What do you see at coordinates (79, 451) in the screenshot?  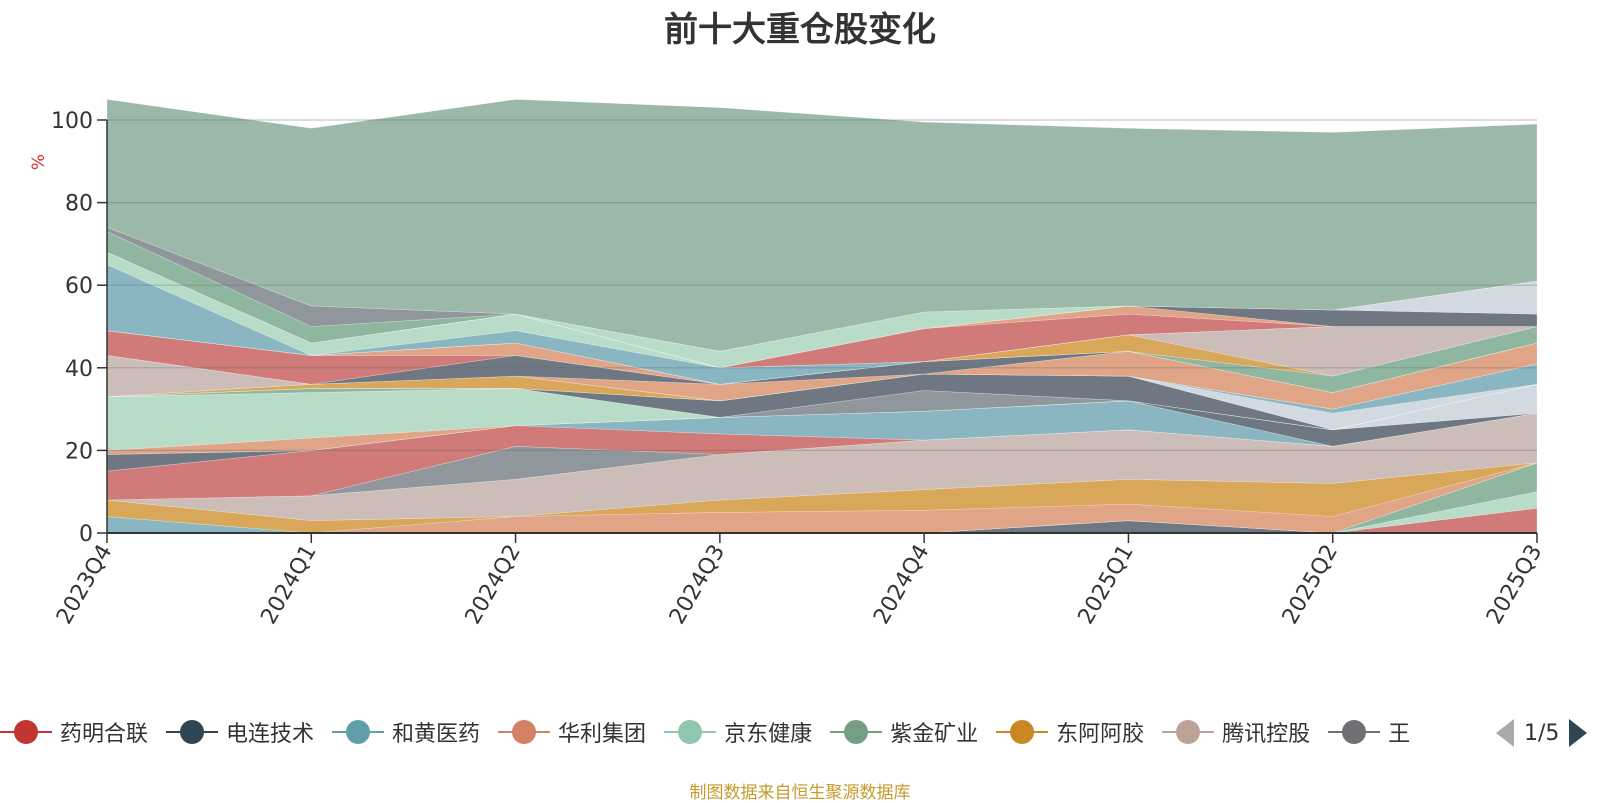 I see `y-tick-label: 20` at bounding box center [79, 451].